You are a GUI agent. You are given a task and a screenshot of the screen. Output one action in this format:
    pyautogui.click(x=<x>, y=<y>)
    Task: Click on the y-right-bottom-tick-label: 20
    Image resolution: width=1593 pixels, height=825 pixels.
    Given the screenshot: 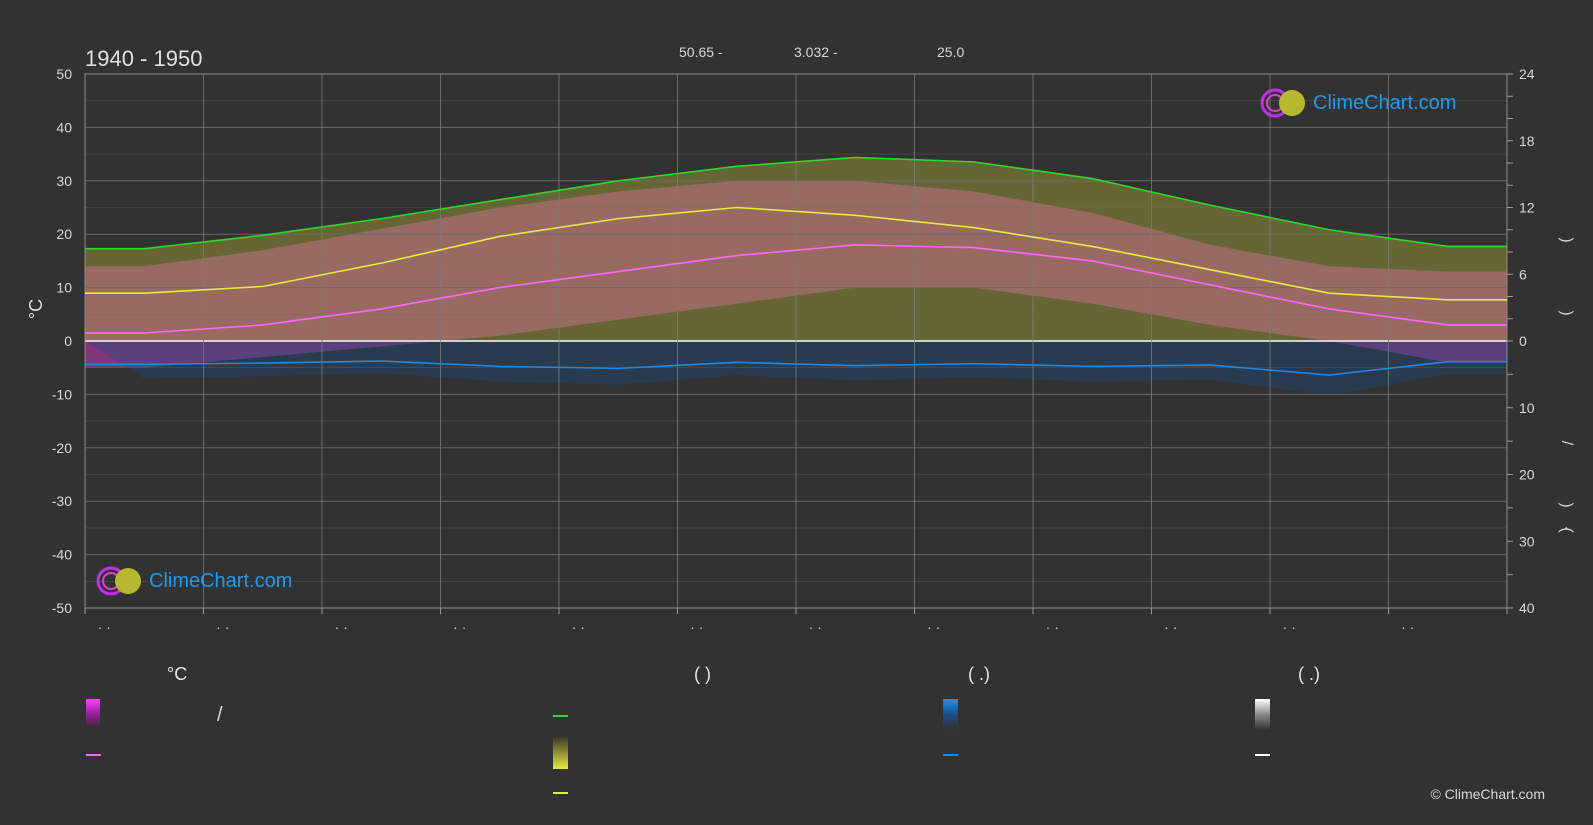 What is the action you would take?
    pyautogui.click(x=1527, y=475)
    